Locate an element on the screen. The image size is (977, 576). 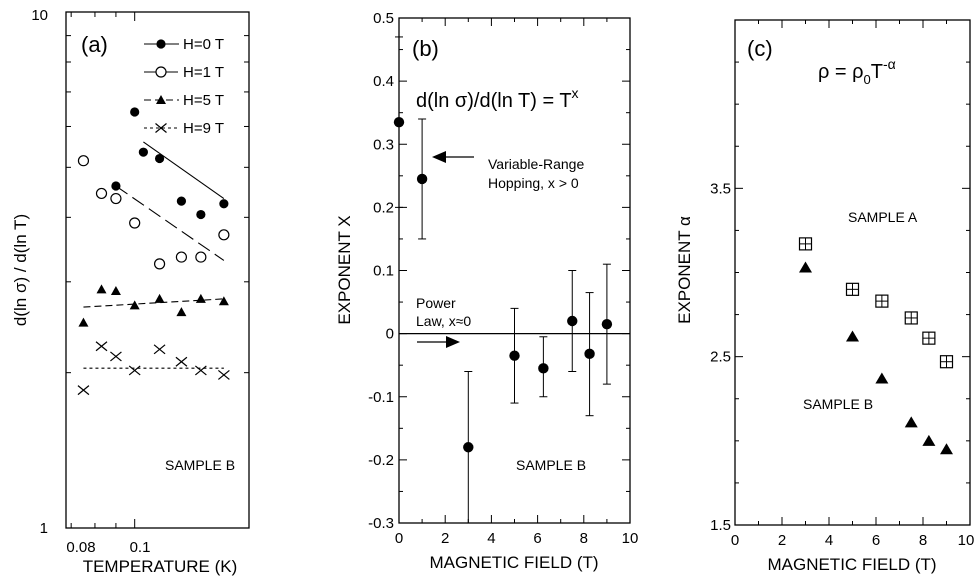
b-xtick-label: 4 is located at coordinates (491, 538).